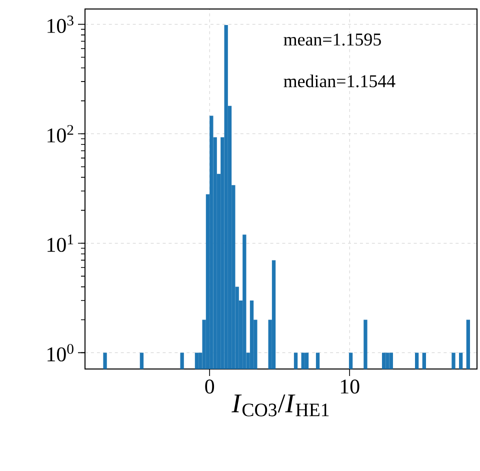 The height and width of the screenshot is (471, 480). Describe the element at coordinates (61, 353) in the screenshot. I see `y-tick-label: 10$^{0}$` at that location.